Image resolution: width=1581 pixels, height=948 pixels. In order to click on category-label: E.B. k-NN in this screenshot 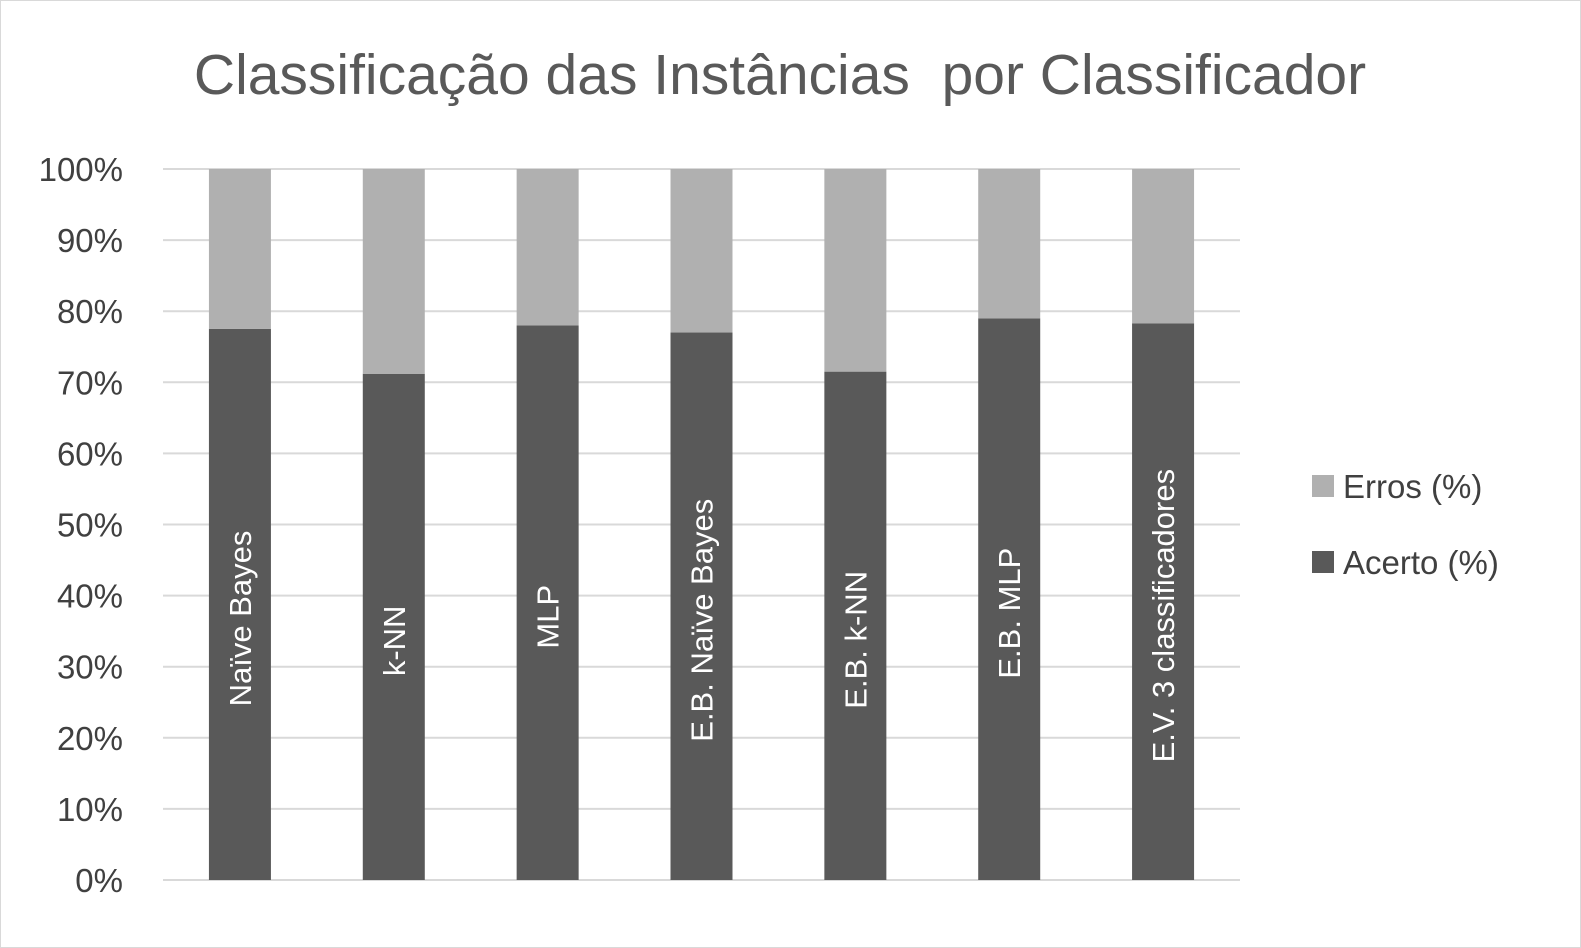, I will do `click(855, 640)`.